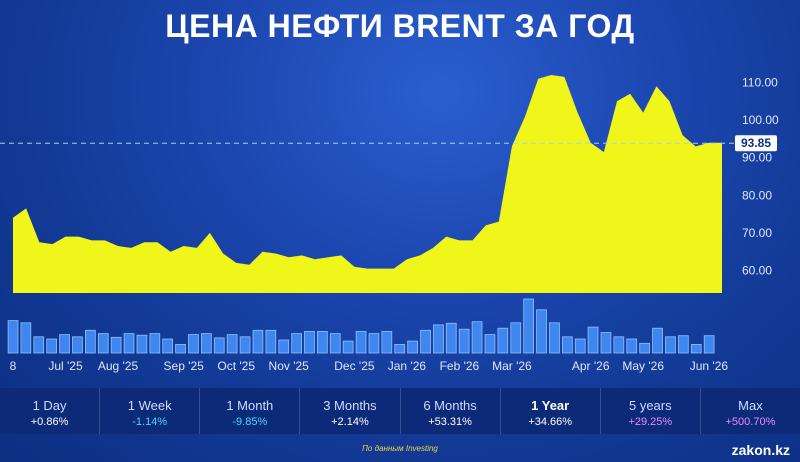 Image resolution: width=800 pixels, height=462 pixels. Describe the element at coordinates (400, 448) in the screenshot. I see `source-note: По данным Investing` at that location.